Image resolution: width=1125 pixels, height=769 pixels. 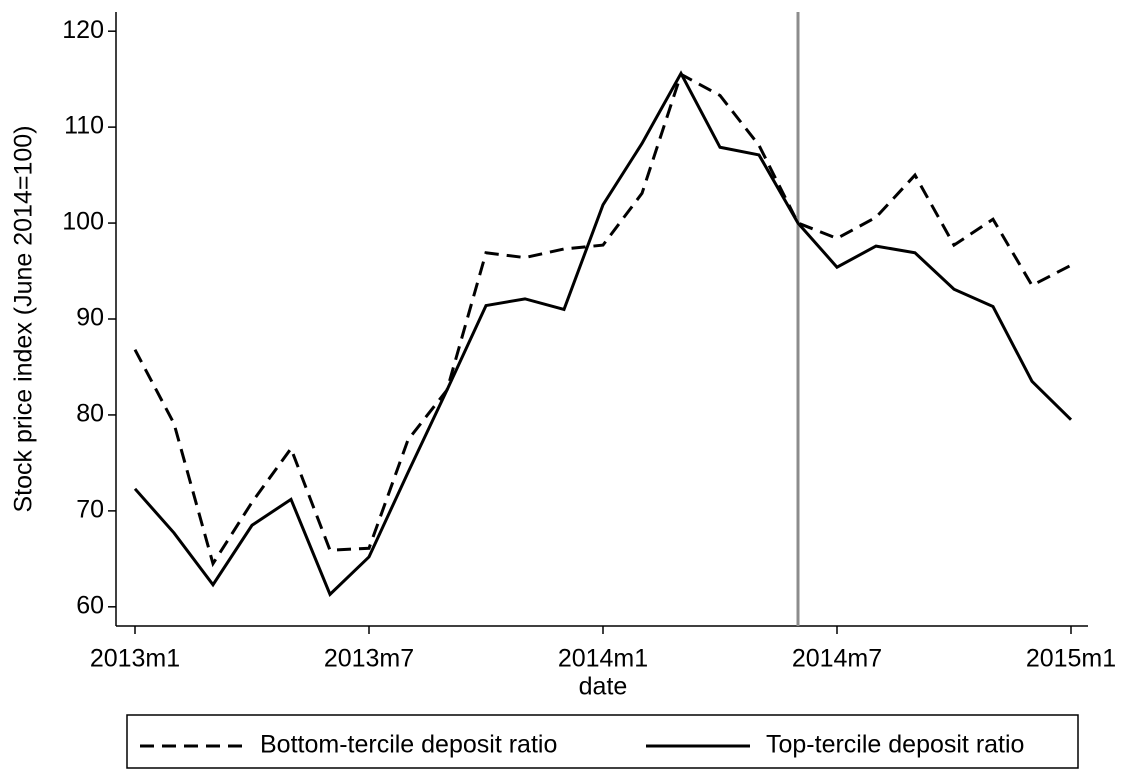 What do you see at coordinates (603, 687) in the screenshot?
I see `x-axis-label: date` at bounding box center [603, 687].